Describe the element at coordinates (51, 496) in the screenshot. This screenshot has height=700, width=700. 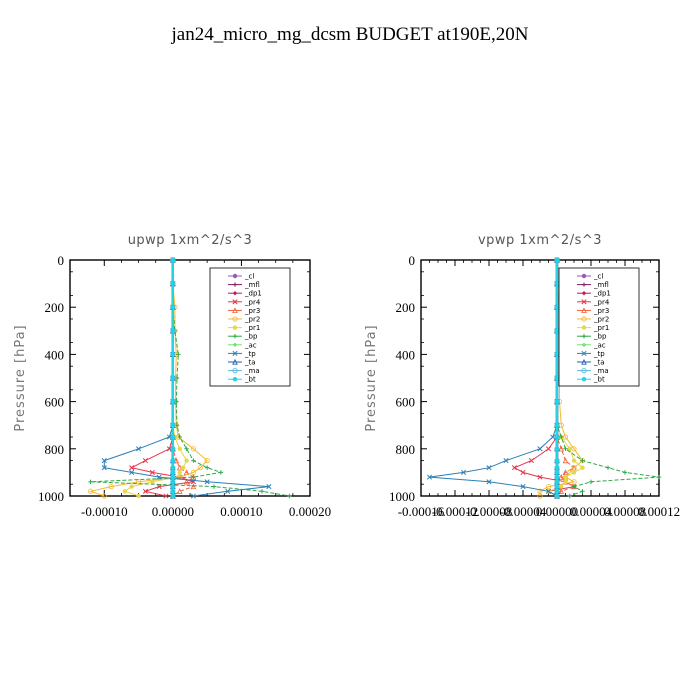
I see `y-tick-label: 1000` at that location.